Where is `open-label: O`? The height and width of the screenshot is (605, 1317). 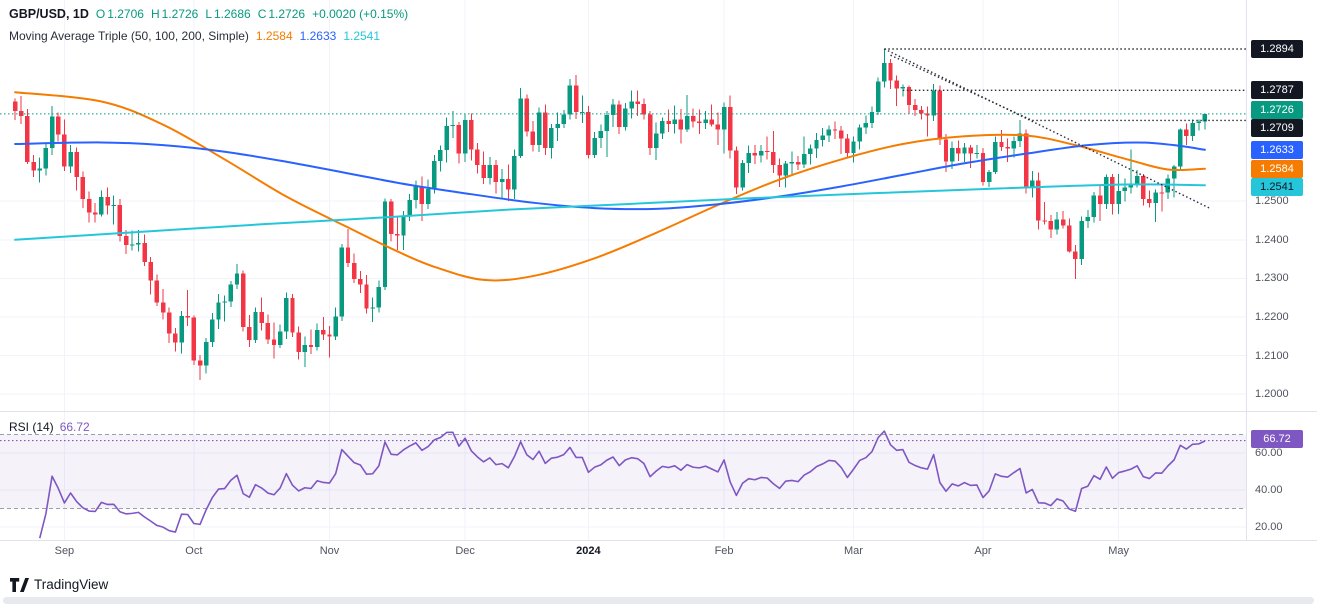
open-label: O is located at coordinates (100, 14).